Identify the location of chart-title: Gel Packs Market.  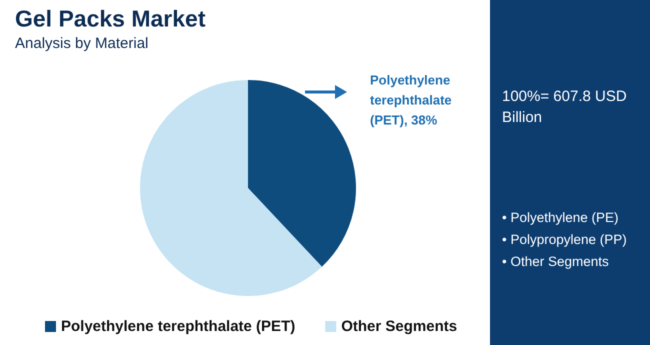
(110, 19).